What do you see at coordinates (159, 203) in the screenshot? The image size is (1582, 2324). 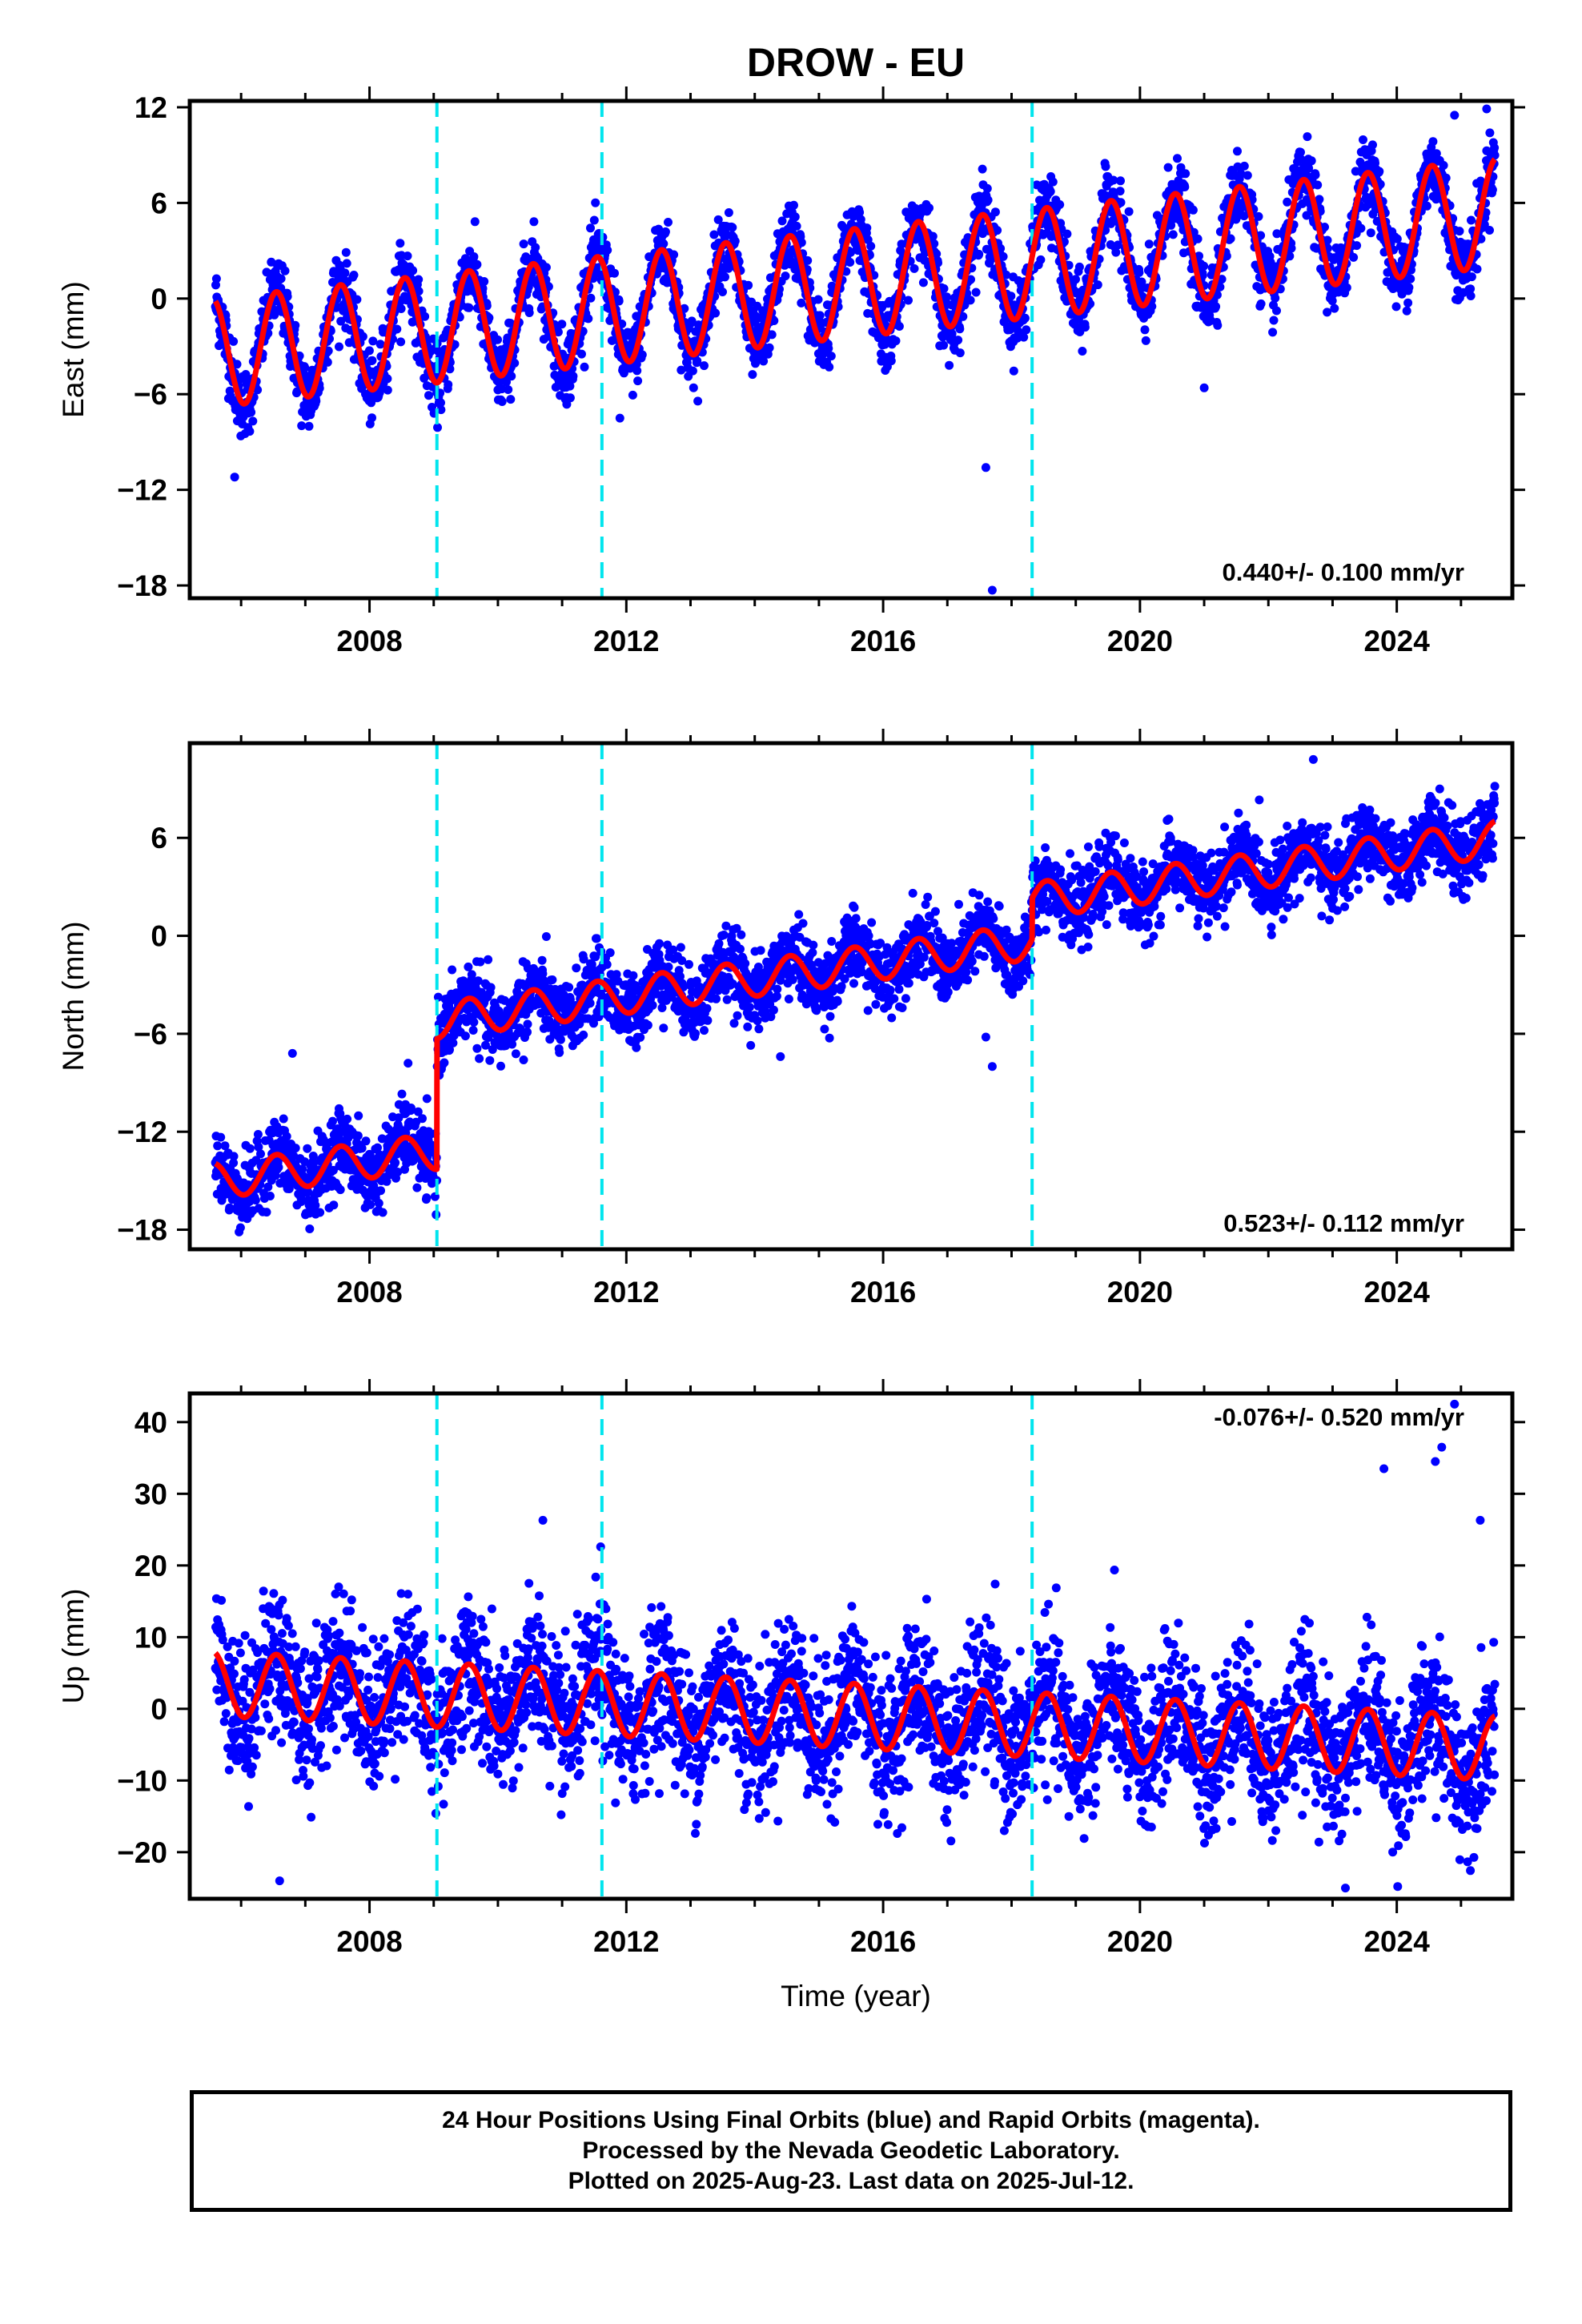 I see `y-tick-label: 6` at bounding box center [159, 203].